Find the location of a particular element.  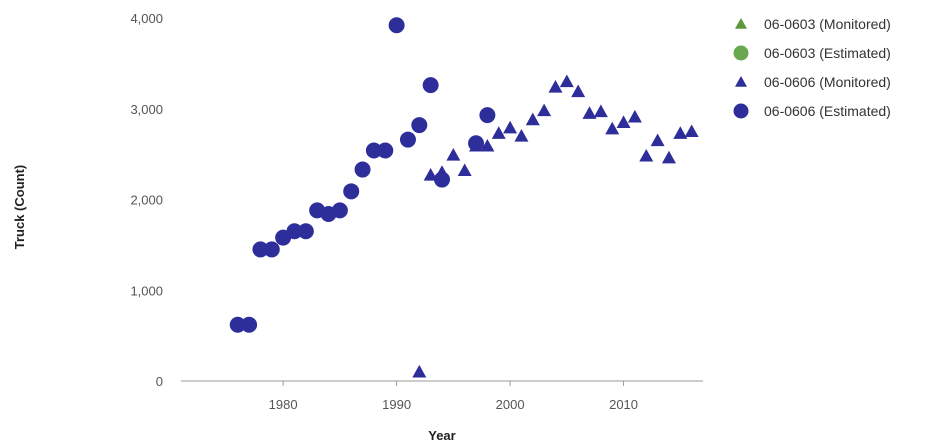

y-tick-label: 0 is located at coordinates (159, 381).